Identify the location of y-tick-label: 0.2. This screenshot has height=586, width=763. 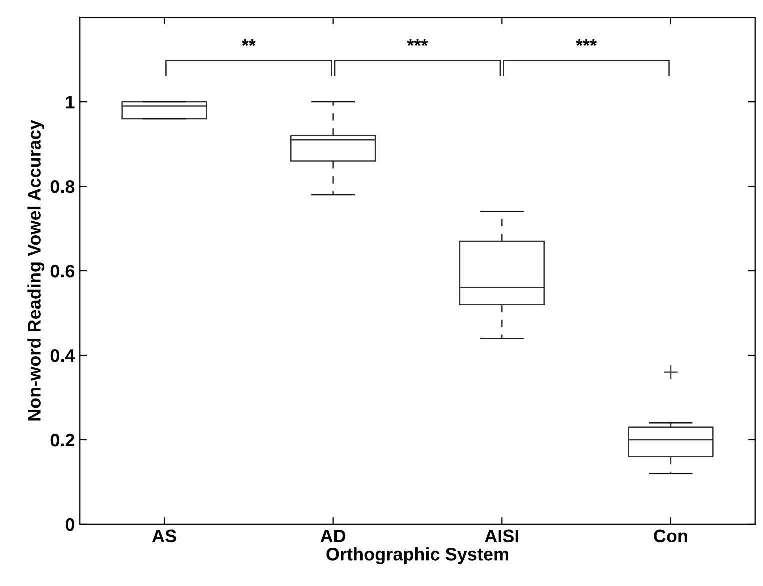
(62, 440).